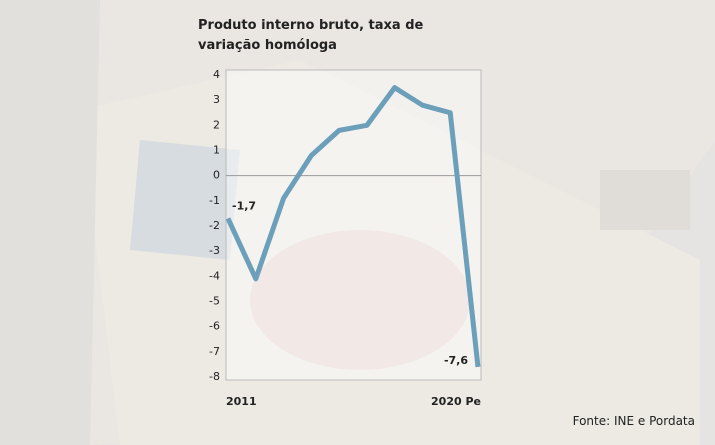 Image resolution: width=715 pixels, height=445 pixels. I want to click on y-tick-label: 2, so click(216, 124).